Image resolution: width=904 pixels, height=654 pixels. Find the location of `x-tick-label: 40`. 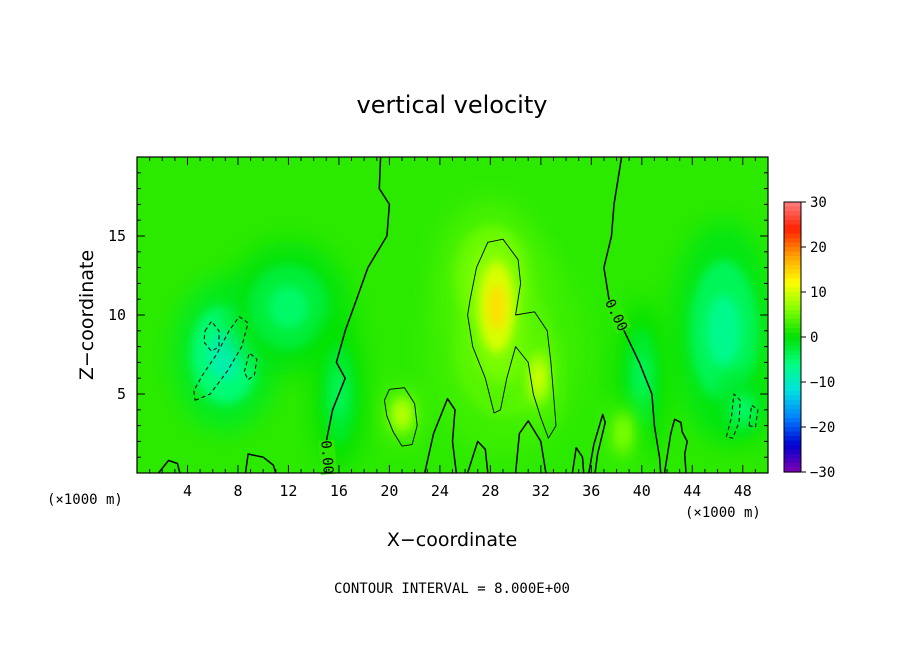

x-tick-label: 40 is located at coordinates (642, 491).